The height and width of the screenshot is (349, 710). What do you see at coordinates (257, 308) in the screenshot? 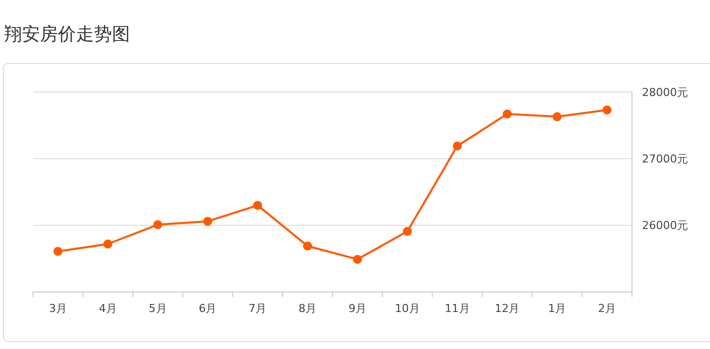
I see `x-tick-label: 7月` at bounding box center [257, 308].